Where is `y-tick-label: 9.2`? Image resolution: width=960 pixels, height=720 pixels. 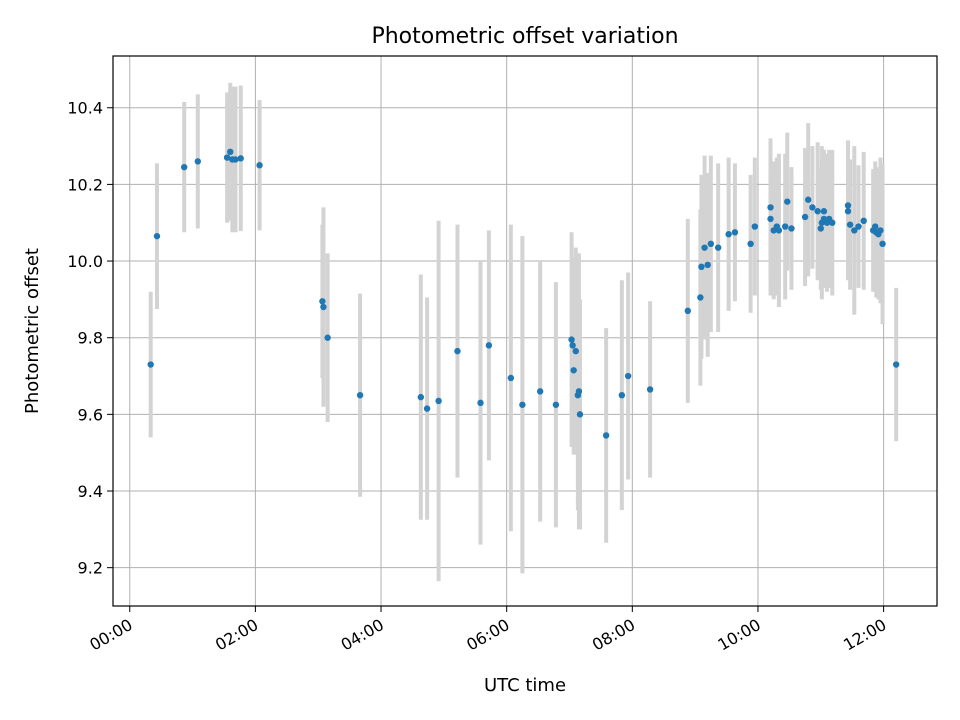
y-tick-label: 9.2 is located at coordinates (90, 568).